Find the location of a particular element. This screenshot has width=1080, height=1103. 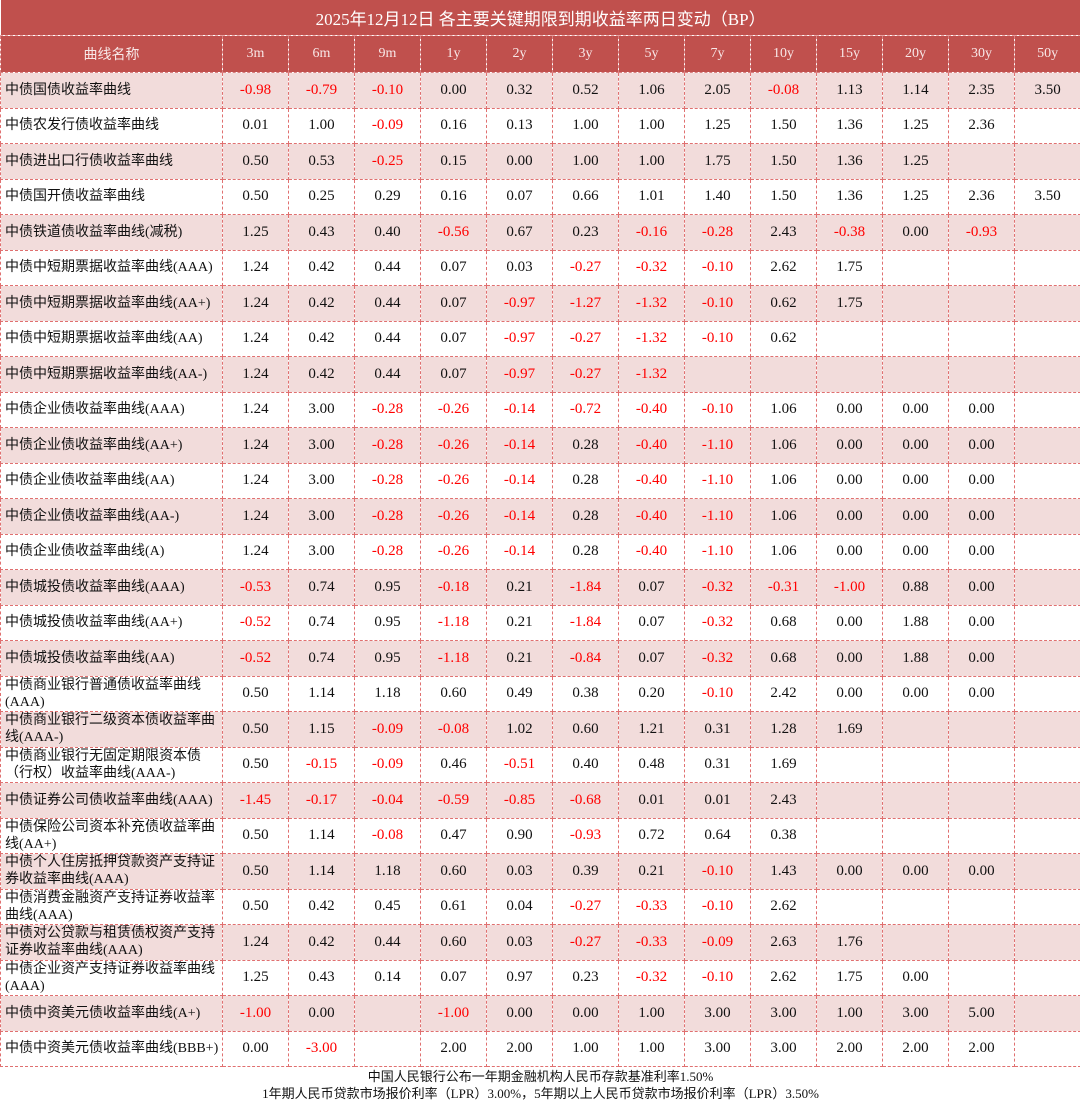

column-header-15y: 15y is located at coordinates (850, 54).